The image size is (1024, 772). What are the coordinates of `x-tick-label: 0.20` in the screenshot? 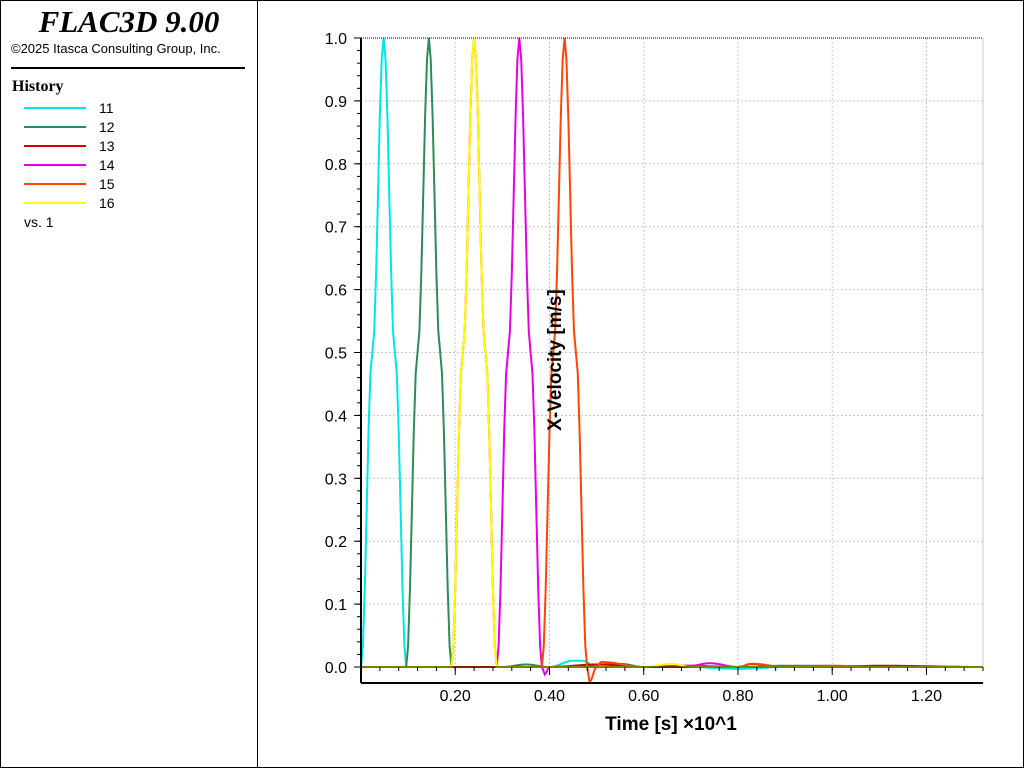 It's located at (455, 696).